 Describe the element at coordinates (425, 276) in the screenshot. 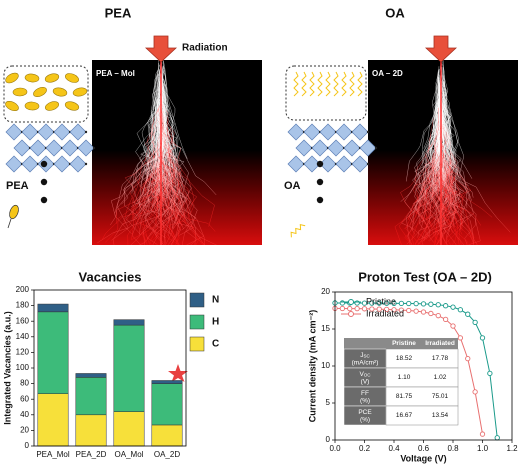

I see `chart-title: Proton Test (OA – 2D)` at that location.